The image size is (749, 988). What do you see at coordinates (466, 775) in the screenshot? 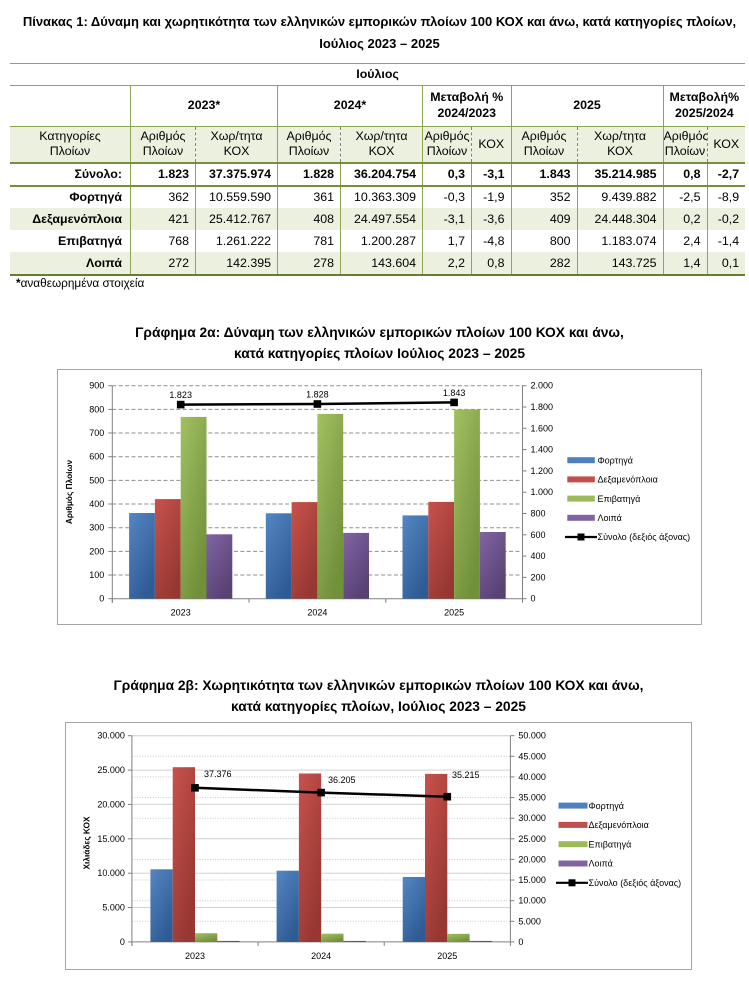
I see `svg-text: 35.215` at bounding box center [466, 775].